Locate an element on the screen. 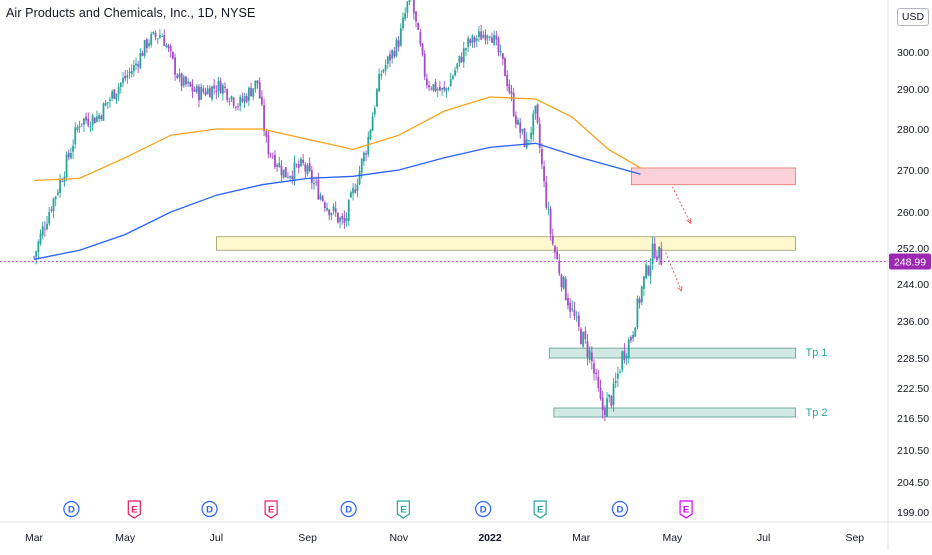  y-tick-label: 252.00 is located at coordinates (913, 249).